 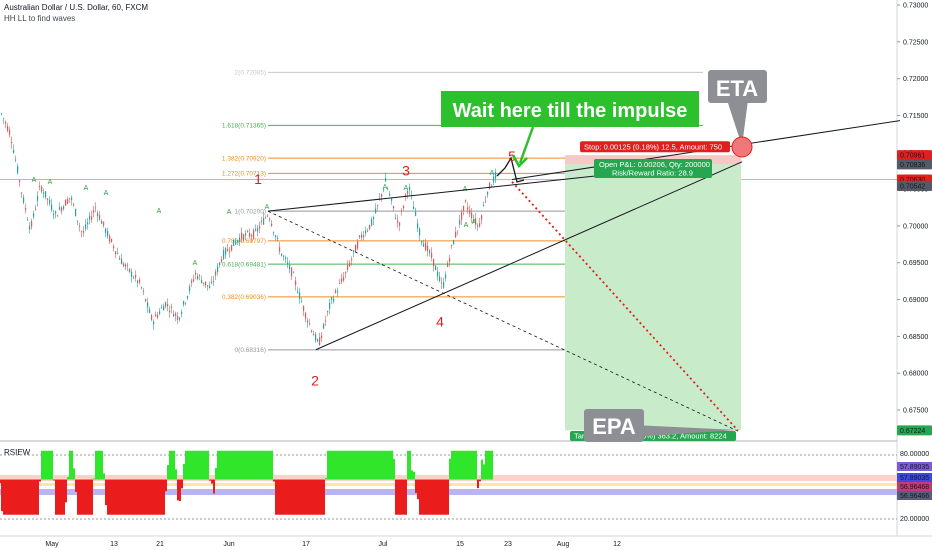 I want to click on eta-pointer, so click(x=737, y=123).